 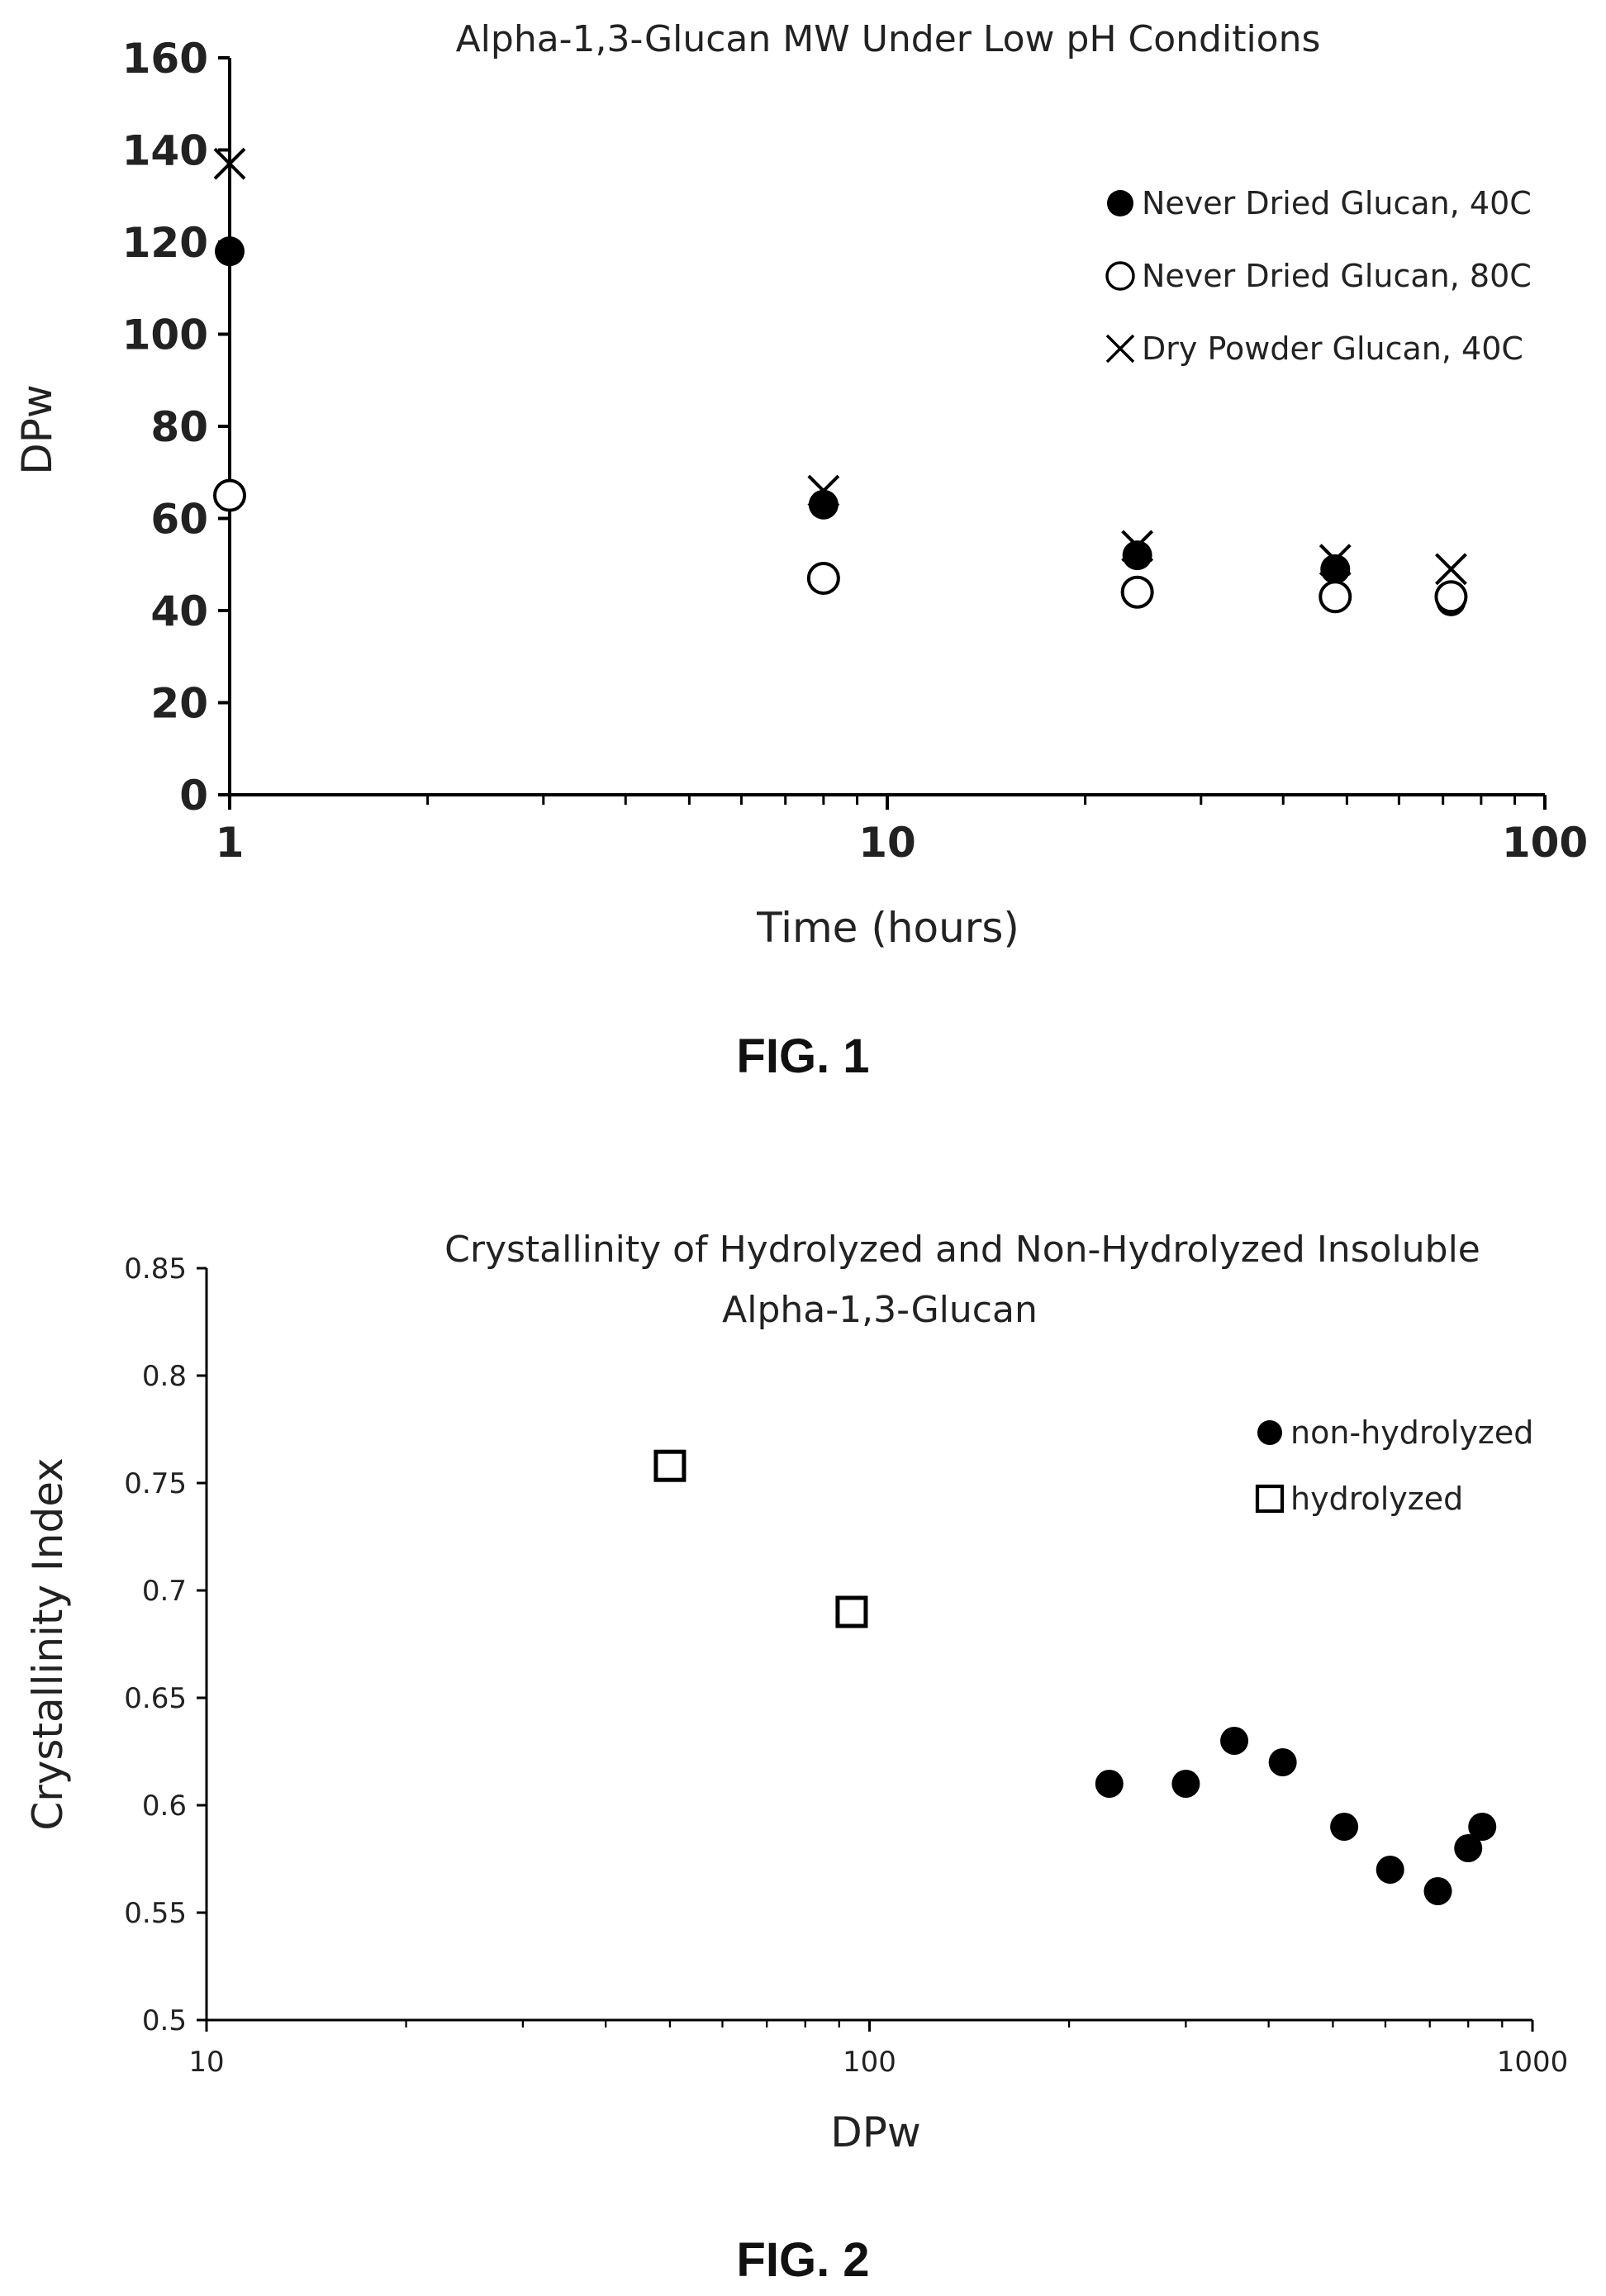 I want to click on chart1-x-ticks: 1 10 100, so click(x=902, y=831).